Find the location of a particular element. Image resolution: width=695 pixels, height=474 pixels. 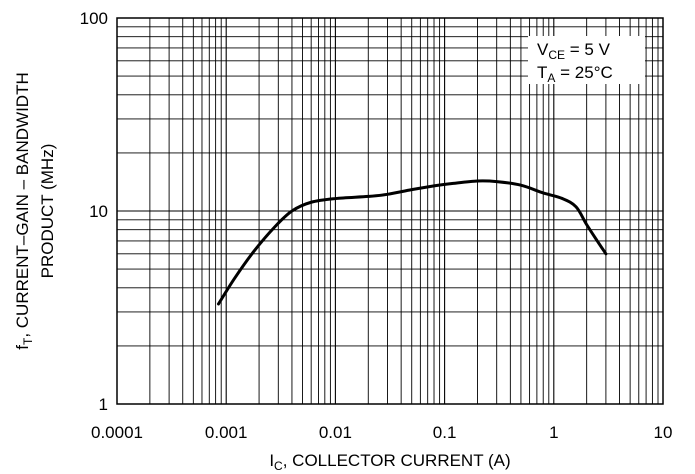

annotation-ta: TA = 25°C is located at coordinates (575, 74).